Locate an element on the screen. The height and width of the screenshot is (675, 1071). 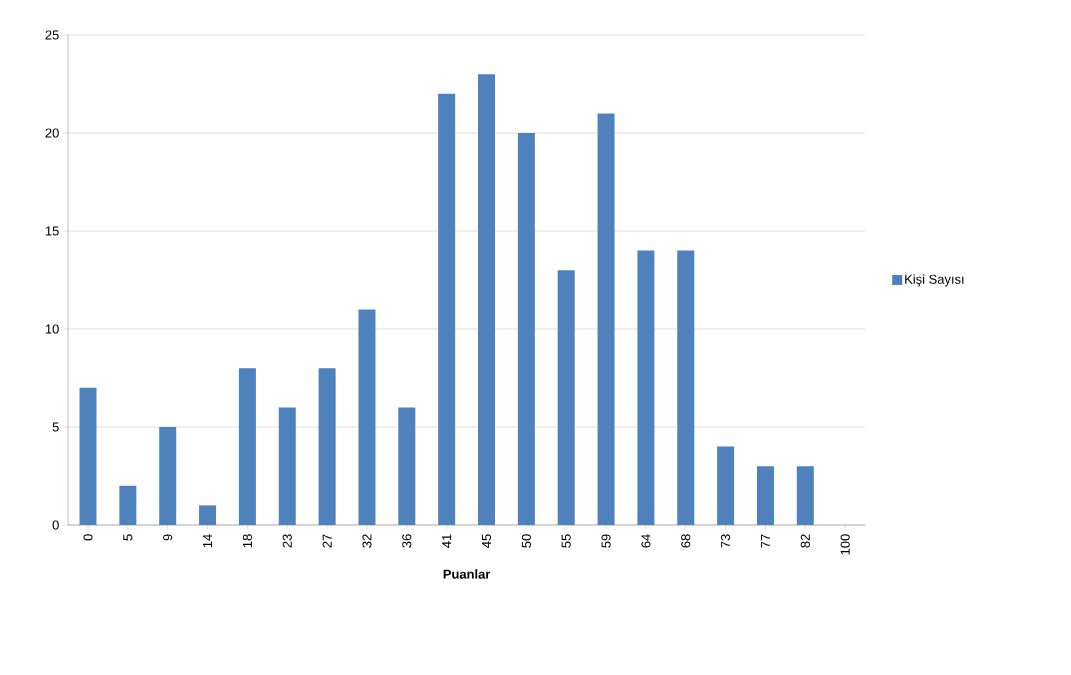
x-tick-label: 82 is located at coordinates (805, 541).